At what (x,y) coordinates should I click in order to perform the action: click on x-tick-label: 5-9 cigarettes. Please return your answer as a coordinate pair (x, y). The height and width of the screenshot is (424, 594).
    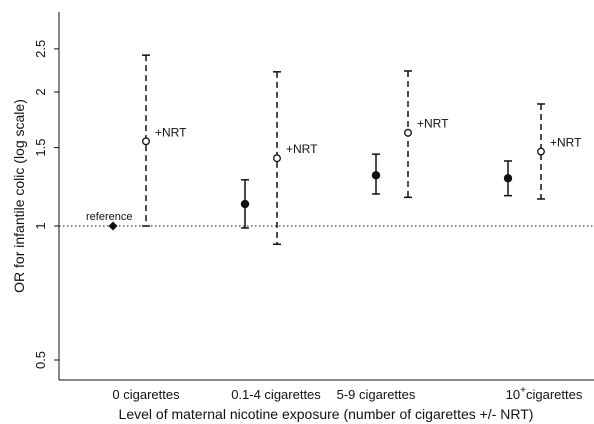
    Looking at the image, I should click on (376, 394).